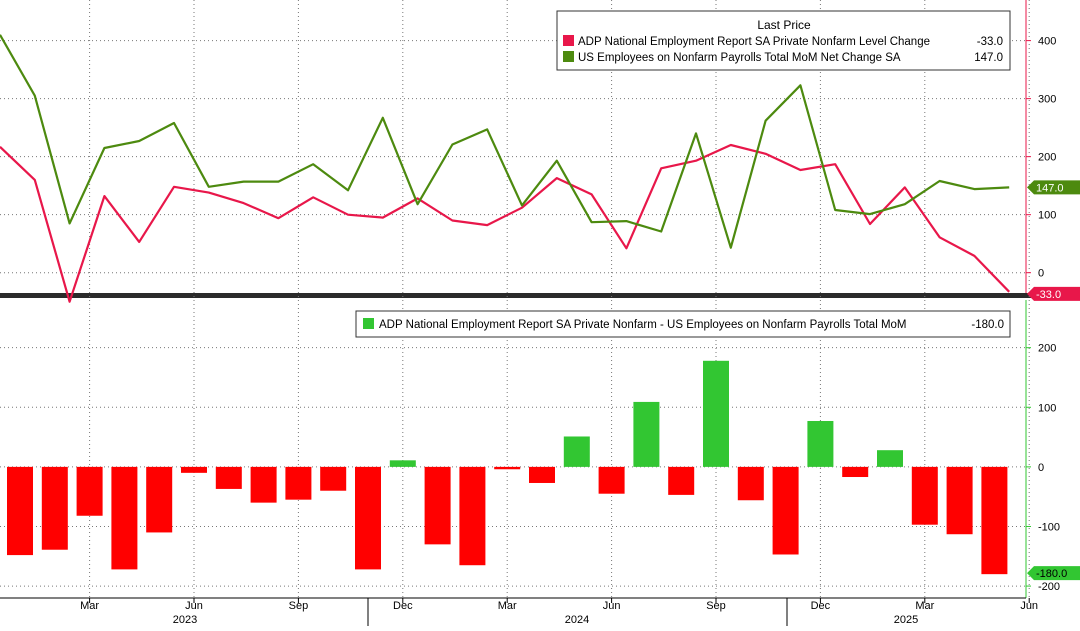 The height and width of the screenshot is (631, 1080). Describe the element at coordinates (1047, 100) in the screenshot. I see `y-tick-label: 300` at that location.